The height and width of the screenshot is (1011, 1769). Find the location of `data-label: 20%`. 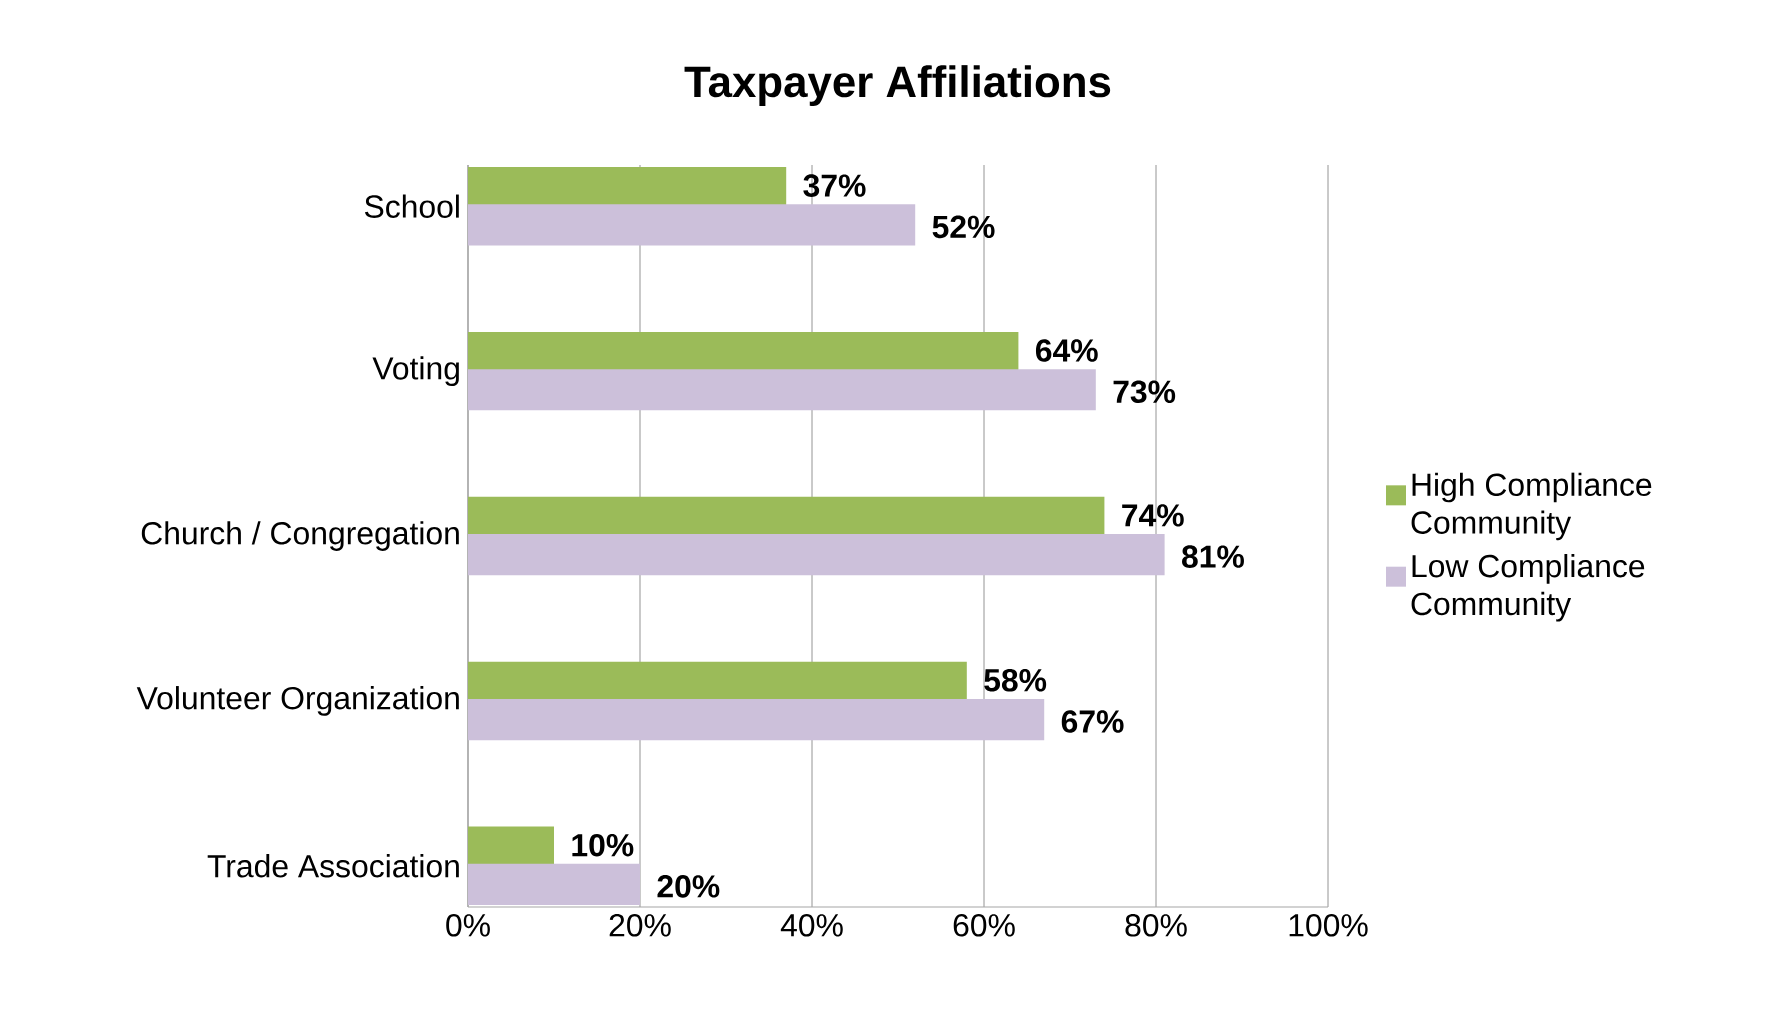

data-label: 20% is located at coordinates (688, 886).